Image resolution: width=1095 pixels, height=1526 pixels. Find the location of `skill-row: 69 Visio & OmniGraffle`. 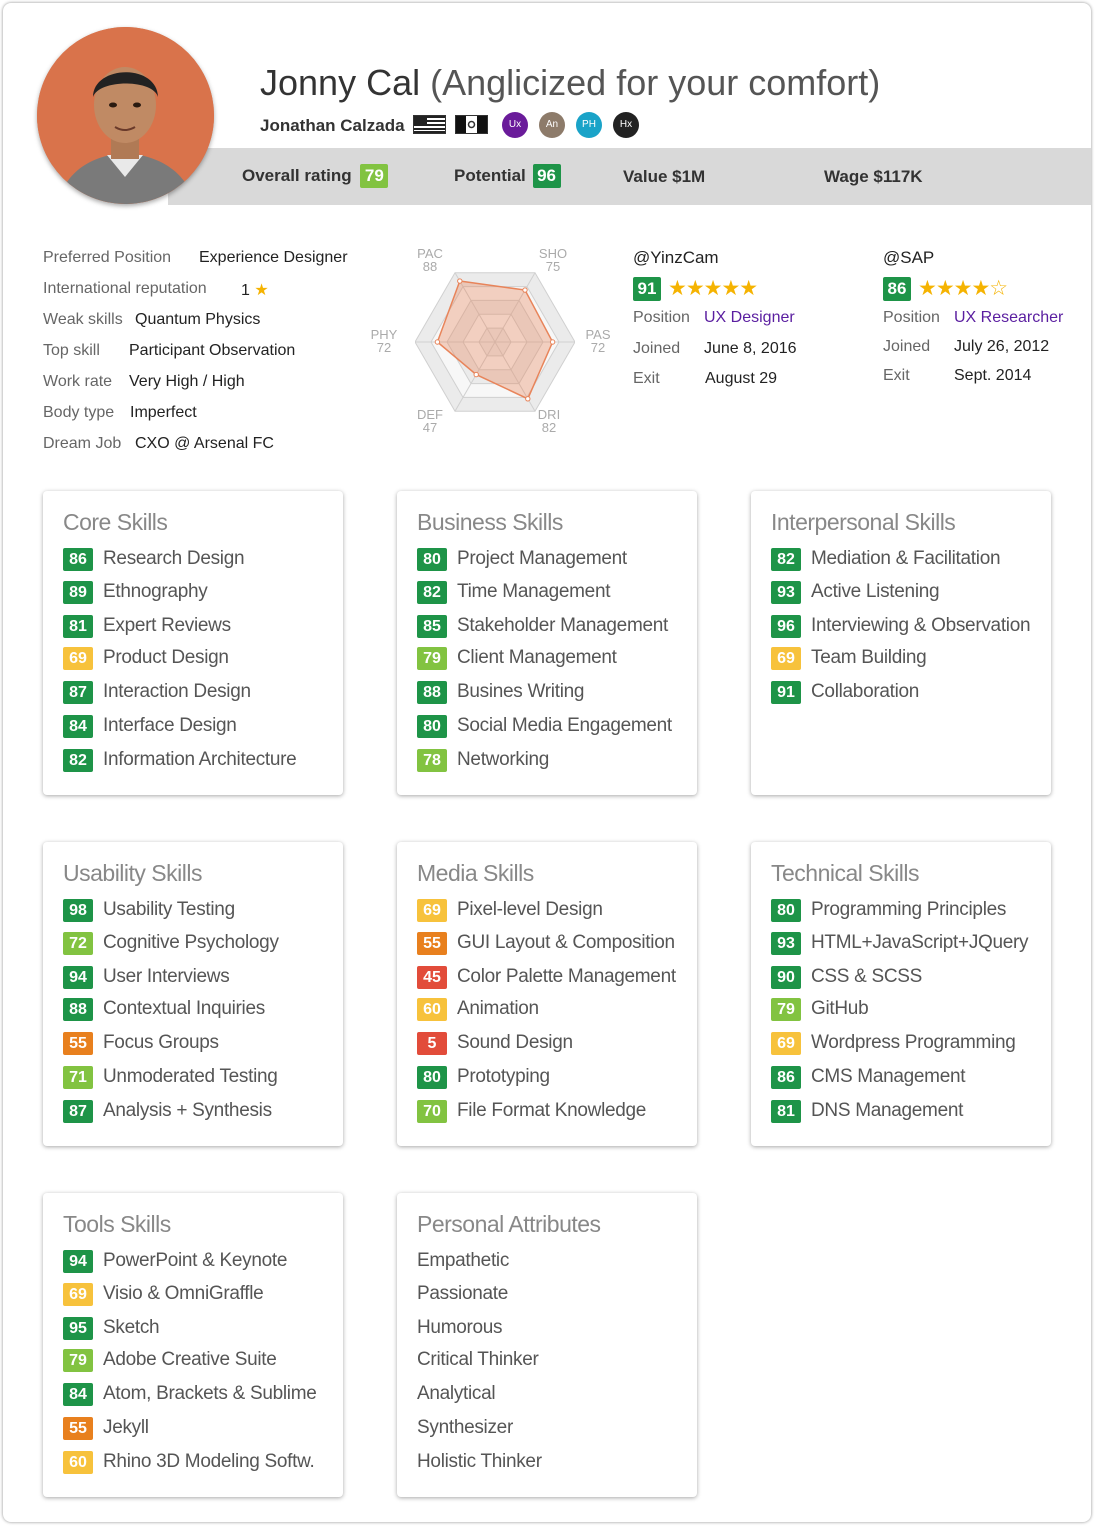

skill-row: 69 Visio & OmniGraffle is located at coordinates (163, 1294).